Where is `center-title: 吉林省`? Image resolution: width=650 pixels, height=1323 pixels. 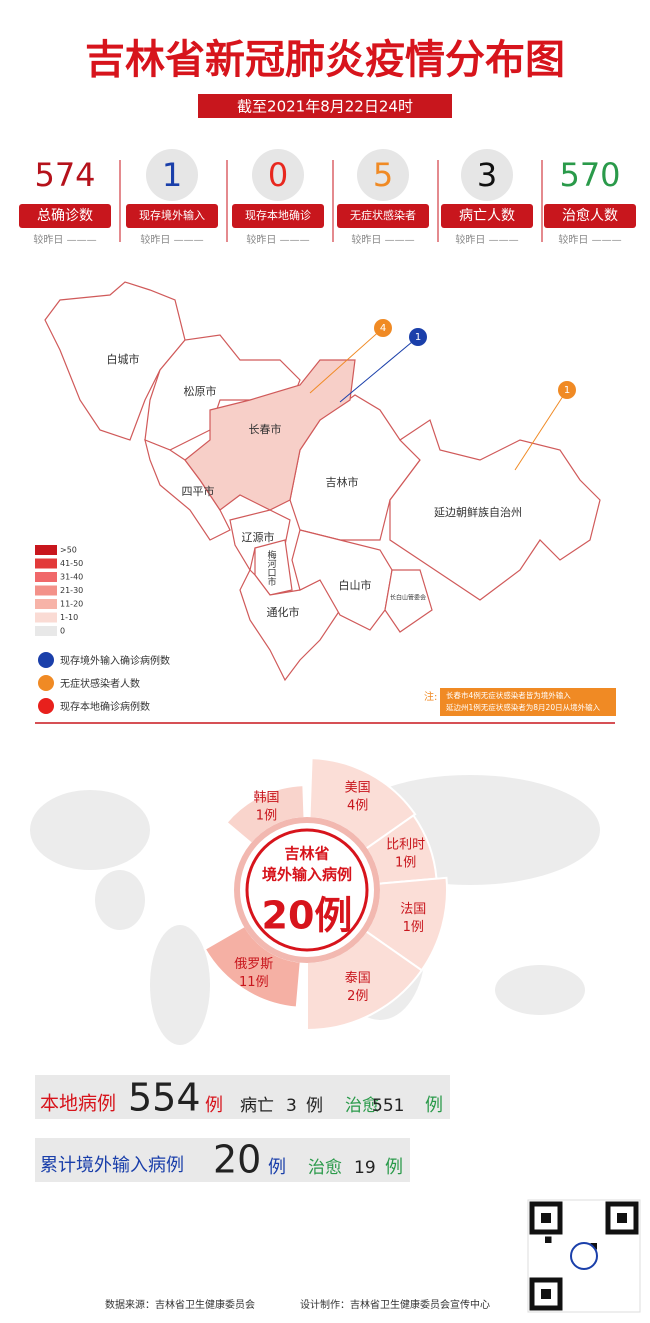
center-title: 吉林省 is located at coordinates (306, 854).